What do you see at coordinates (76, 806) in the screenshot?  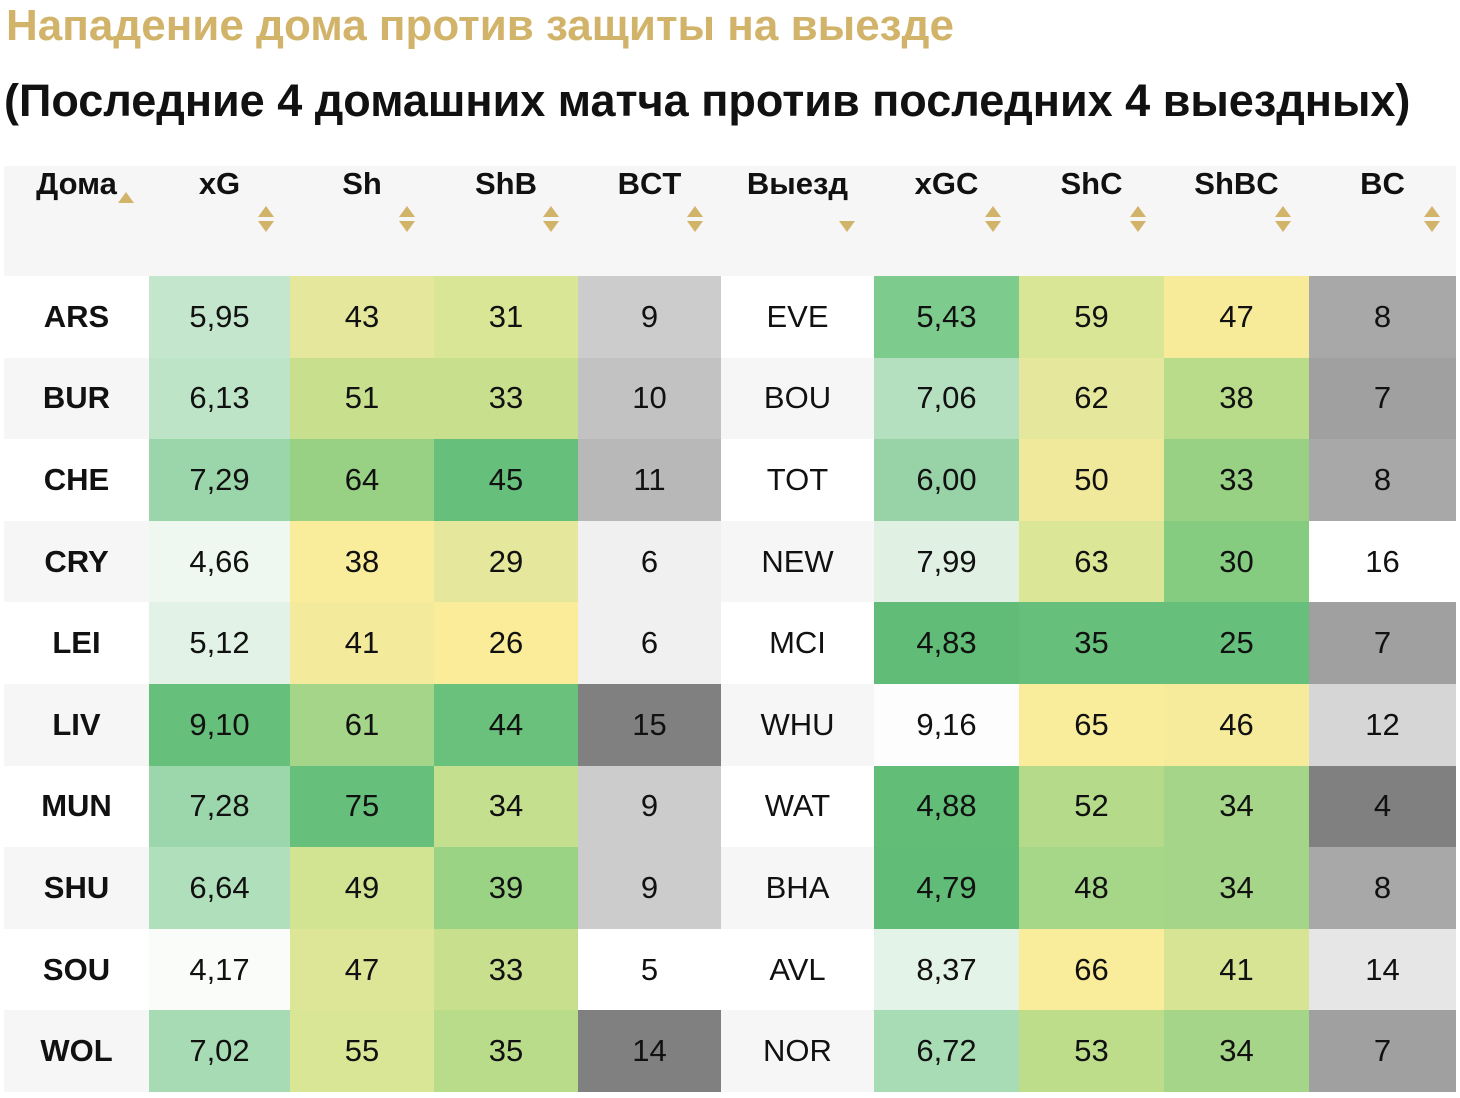 I see `home-team-cell: MUN` at bounding box center [76, 806].